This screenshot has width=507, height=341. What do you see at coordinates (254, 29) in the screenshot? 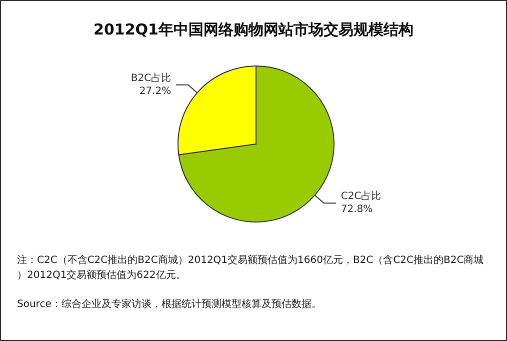
I see `chart-title: 2012Q1年中国网络购物网站市场交易规模结构` at bounding box center [254, 29].